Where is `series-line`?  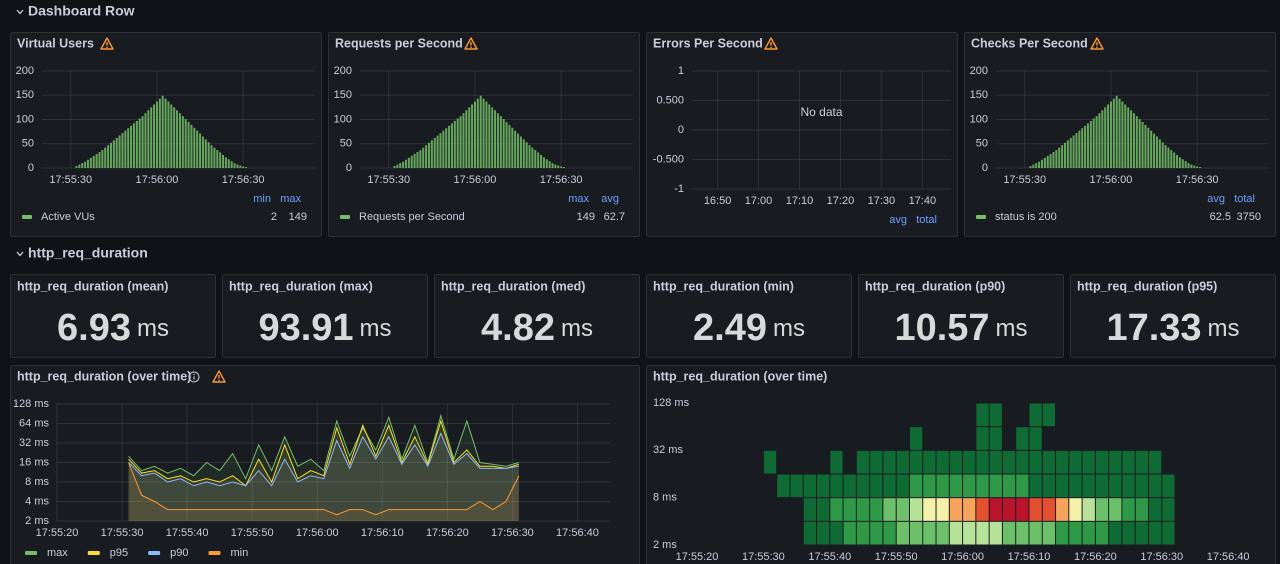 series-line is located at coordinates (323, 459).